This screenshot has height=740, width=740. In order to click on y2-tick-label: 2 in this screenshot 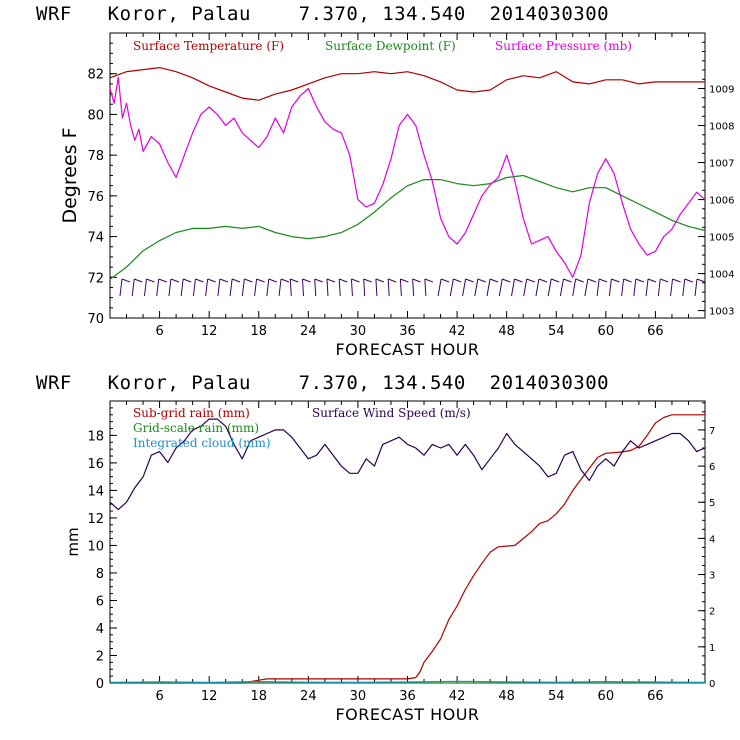, I will do `click(712, 612)`.